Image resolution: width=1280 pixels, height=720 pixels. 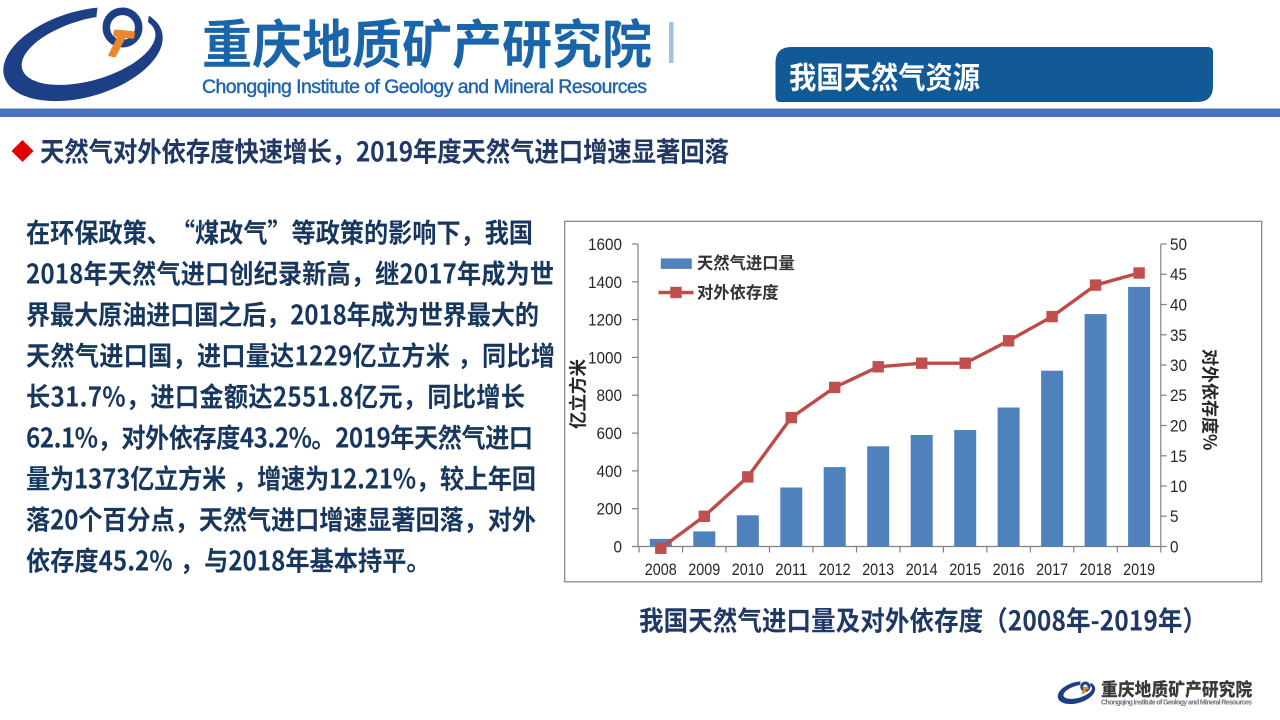 What do you see at coordinates (748, 569) in the screenshot?
I see `svg-text: 2010` at bounding box center [748, 569].